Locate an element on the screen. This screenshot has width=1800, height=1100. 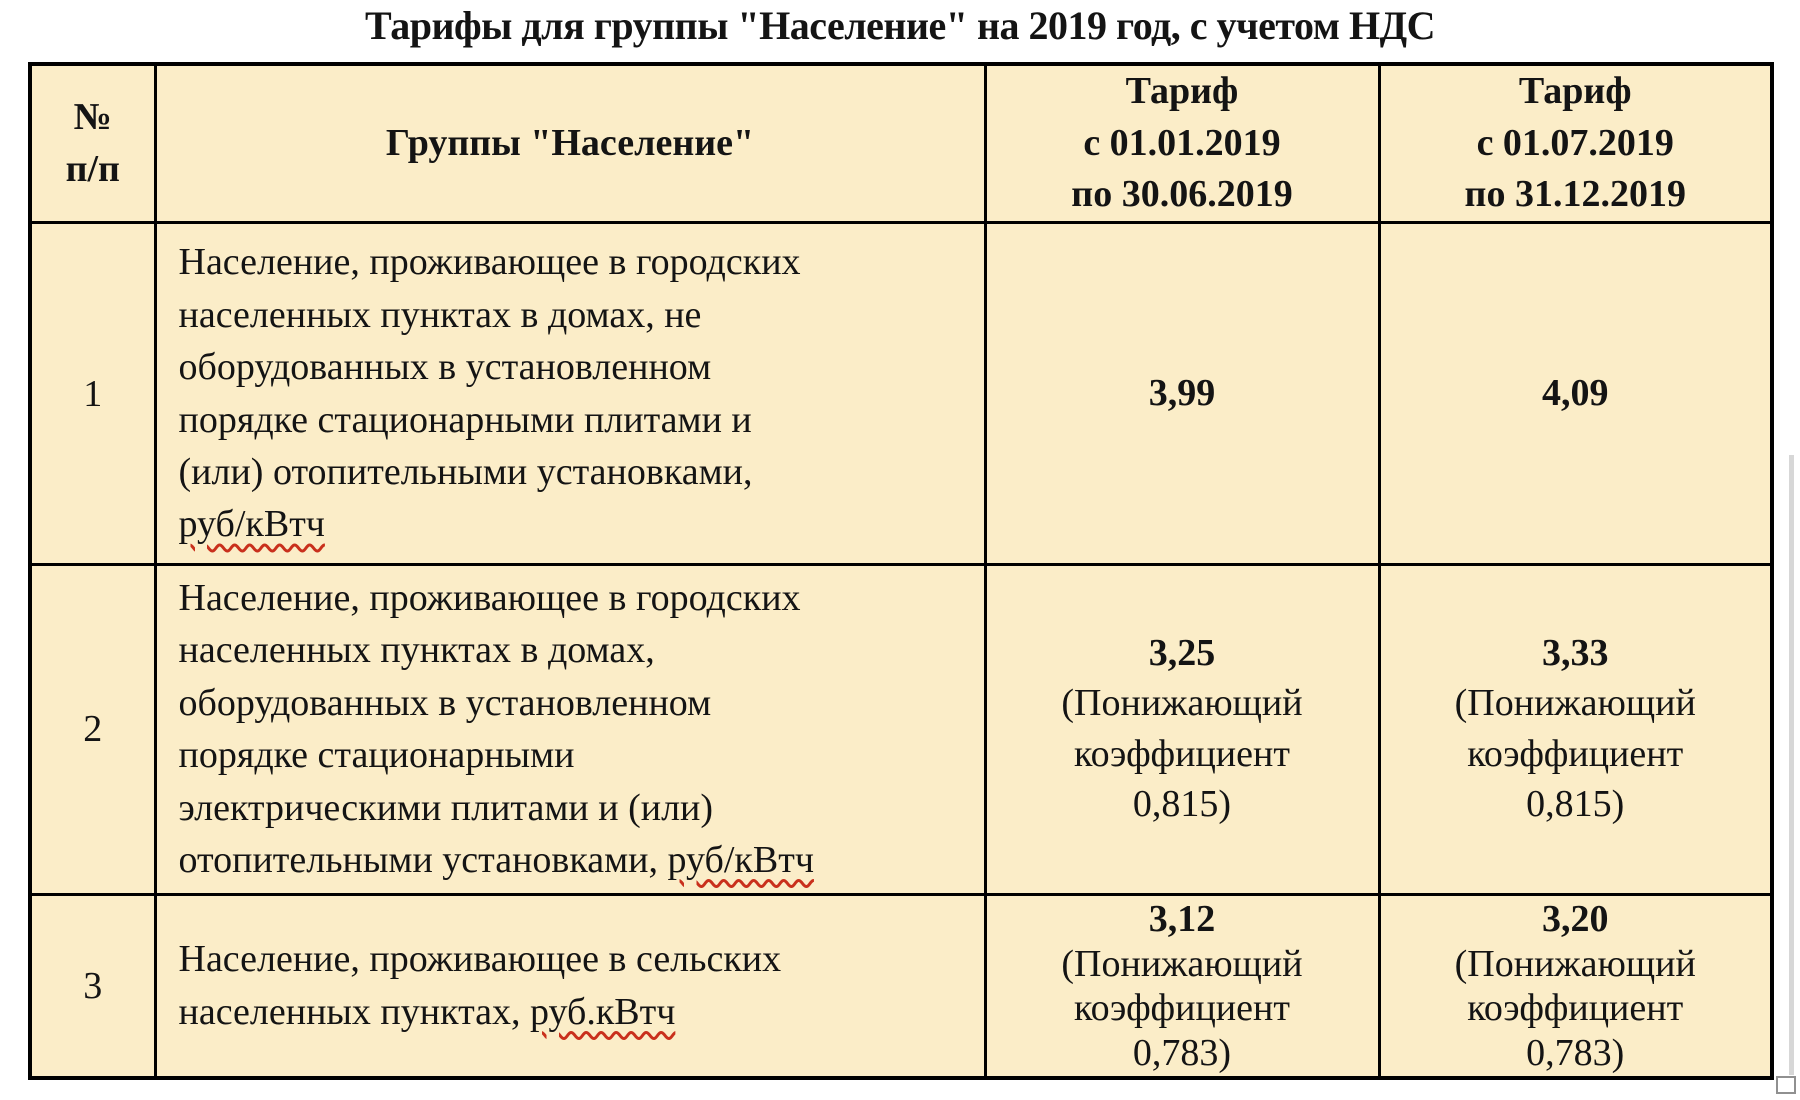
tariff-cell-first-half: 3,25 (Понижающий коэффициент 0,815) is located at coordinates (1182, 729).